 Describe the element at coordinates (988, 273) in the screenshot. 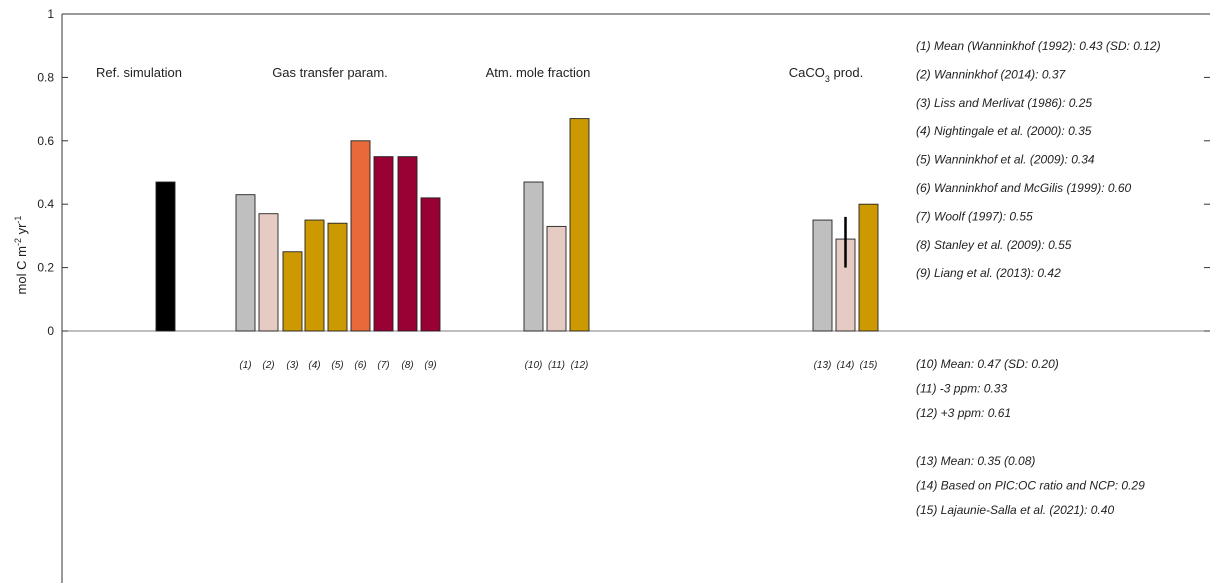

I see `legend-entry: (9) Liang et al. (2013): 0.42` at that location.